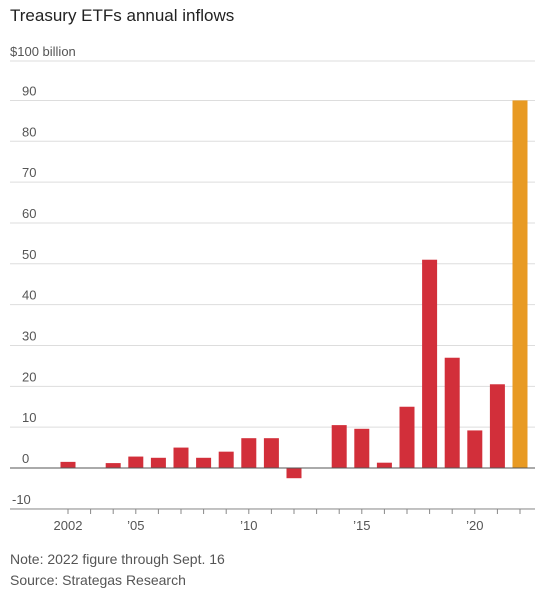  What do you see at coordinates (29, 335) in the screenshot?
I see `y-tick-label: 30` at bounding box center [29, 335].